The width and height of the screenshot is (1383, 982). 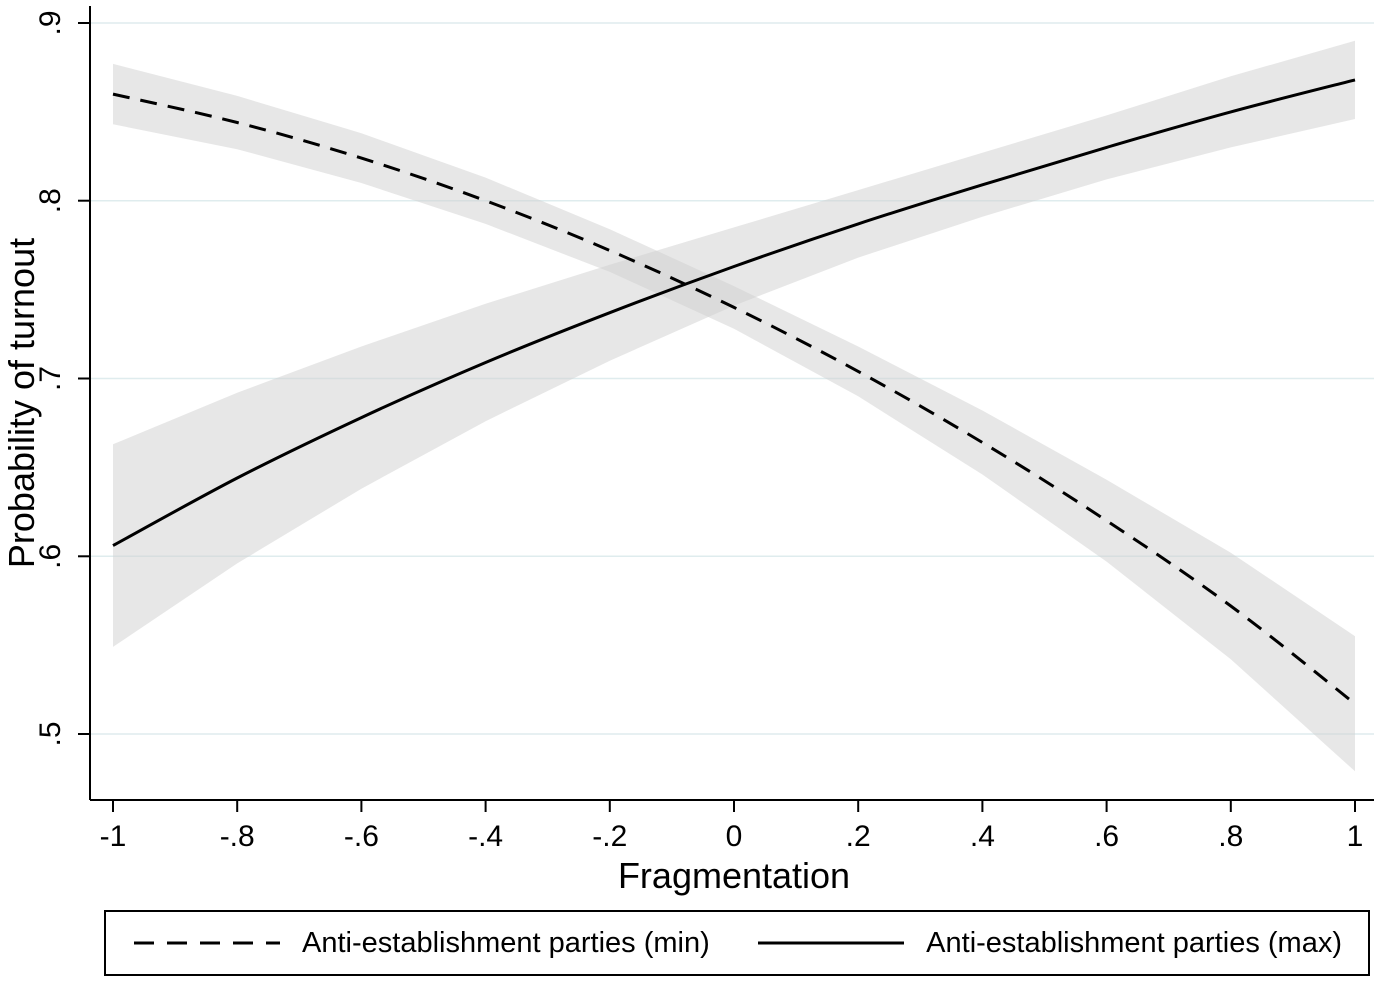 What do you see at coordinates (50, 200) in the screenshot?
I see `y-tick-label: .8` at bounding box center [50, 200].